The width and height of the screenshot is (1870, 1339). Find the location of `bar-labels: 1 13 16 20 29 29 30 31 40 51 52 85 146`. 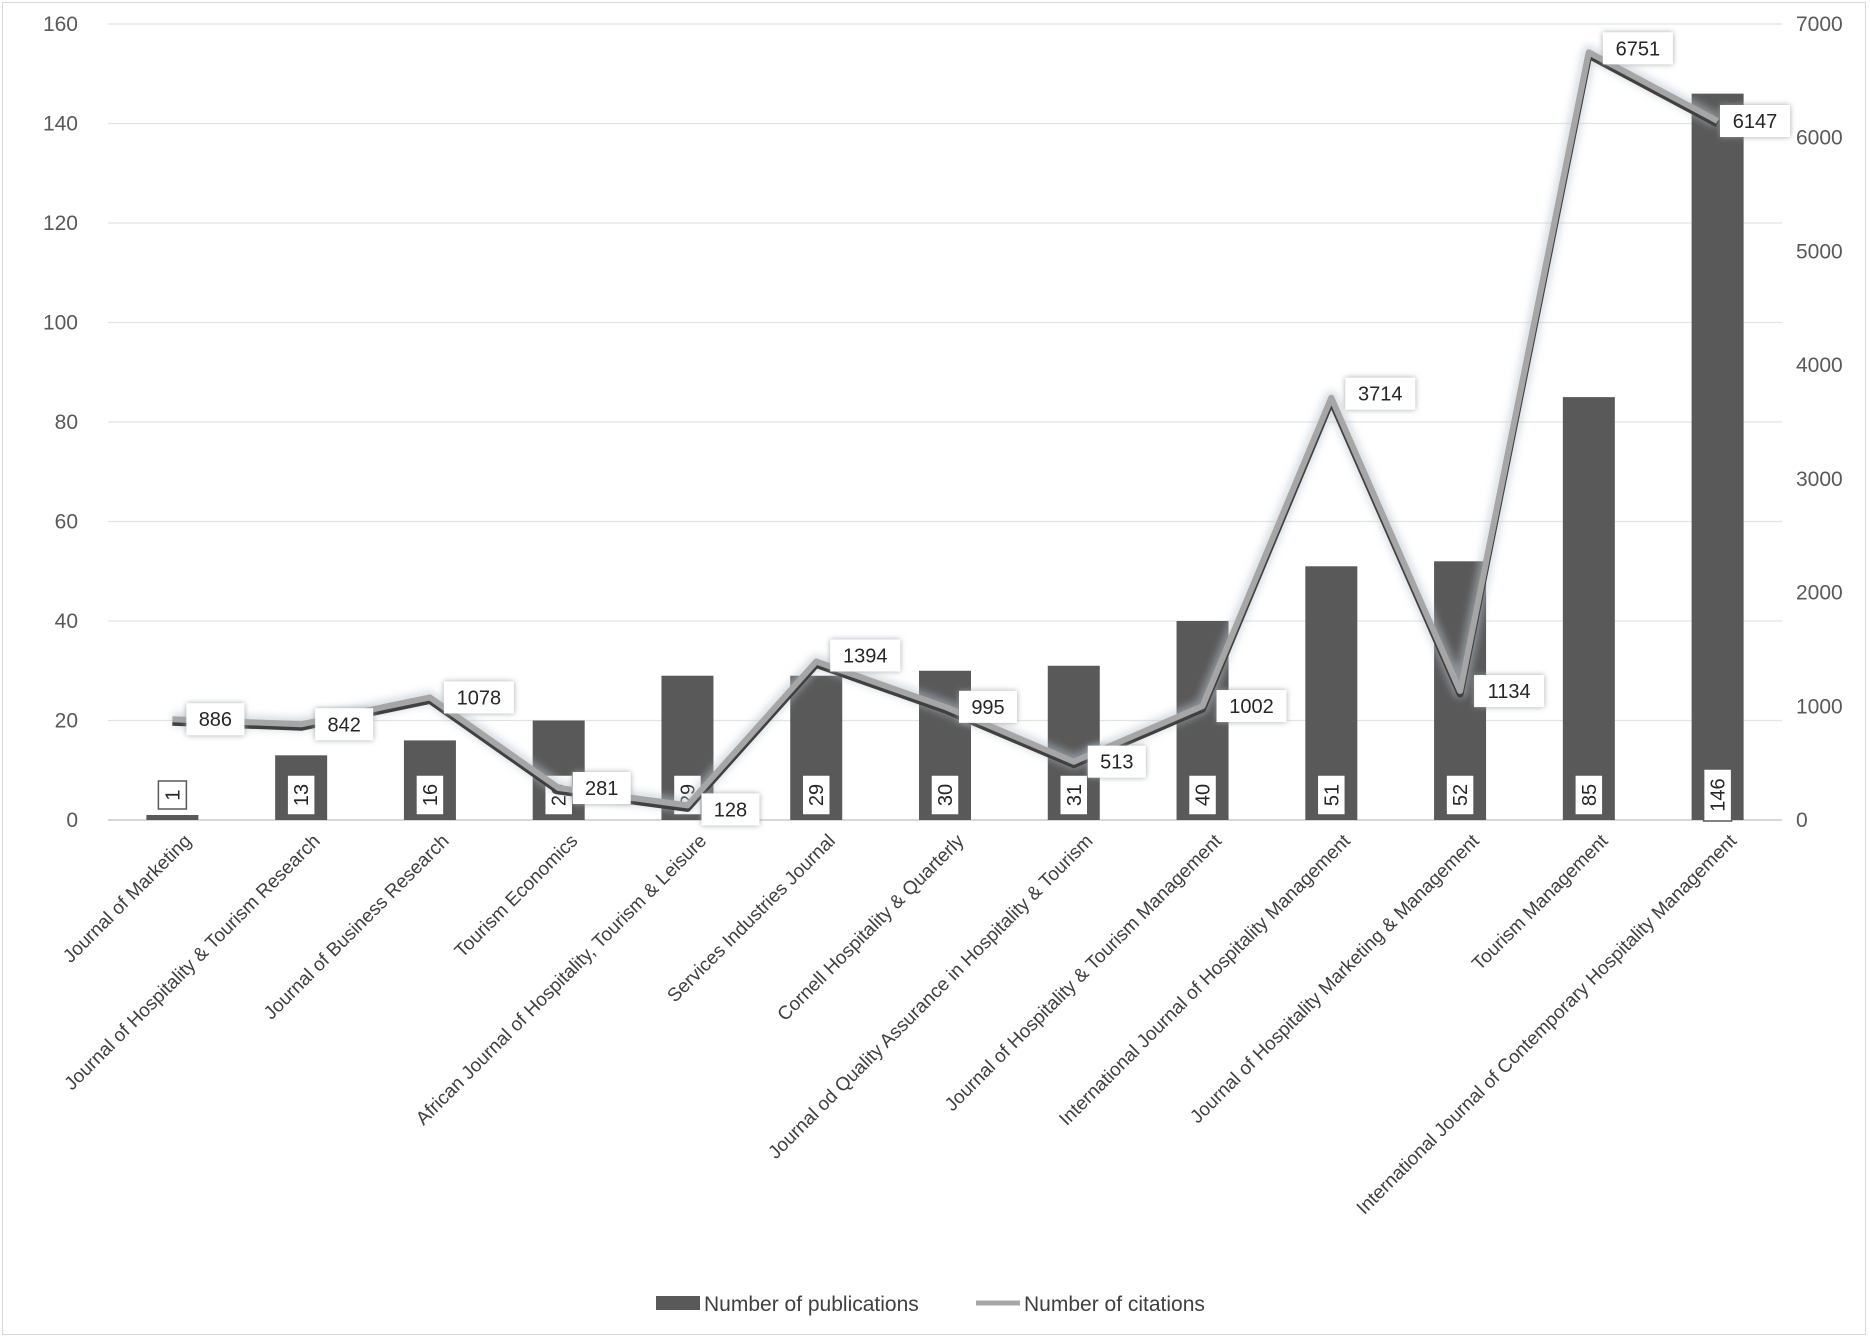

bar-labels: 1 13 16 20 29 29 30 31 40 51 52 85 146 is located at coordinates (945, 795).